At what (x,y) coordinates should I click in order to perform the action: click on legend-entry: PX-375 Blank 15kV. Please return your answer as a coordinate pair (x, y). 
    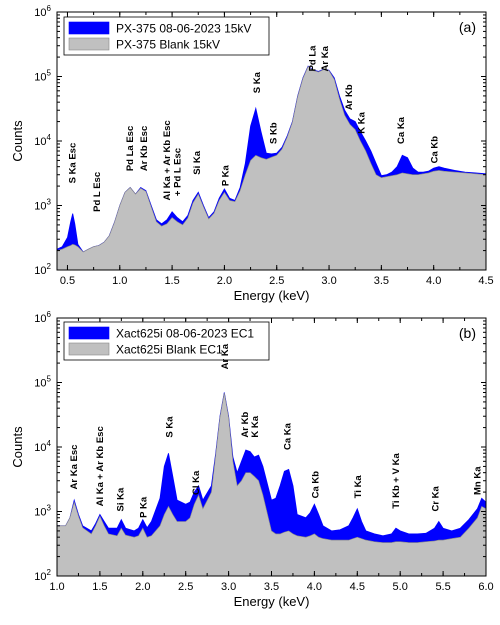
    Looking at the image, I should click on (168, 45).